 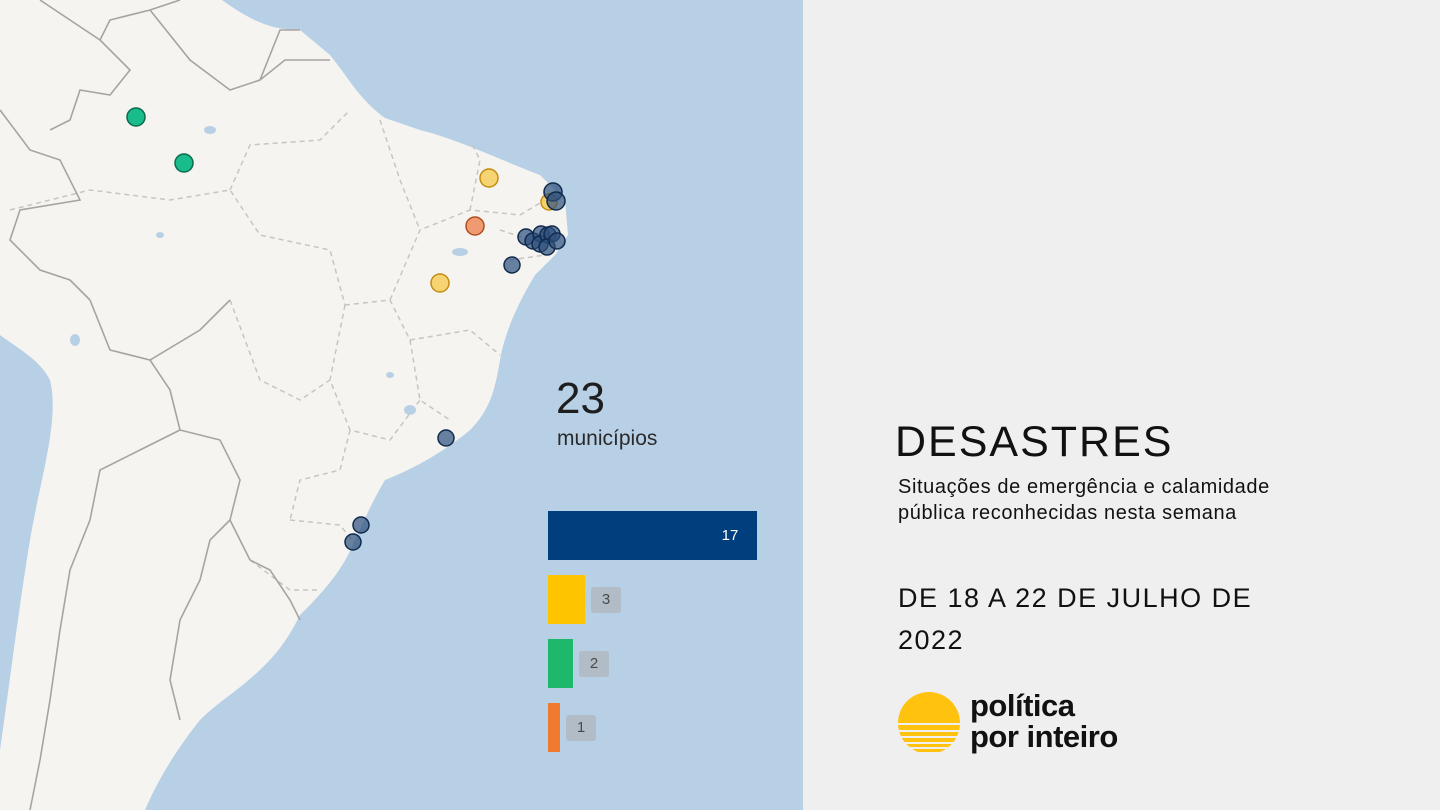 What do you see at coordinates (475, 226) in the screenshot?
I see `marker-seca` at bounding box center [475, 226].